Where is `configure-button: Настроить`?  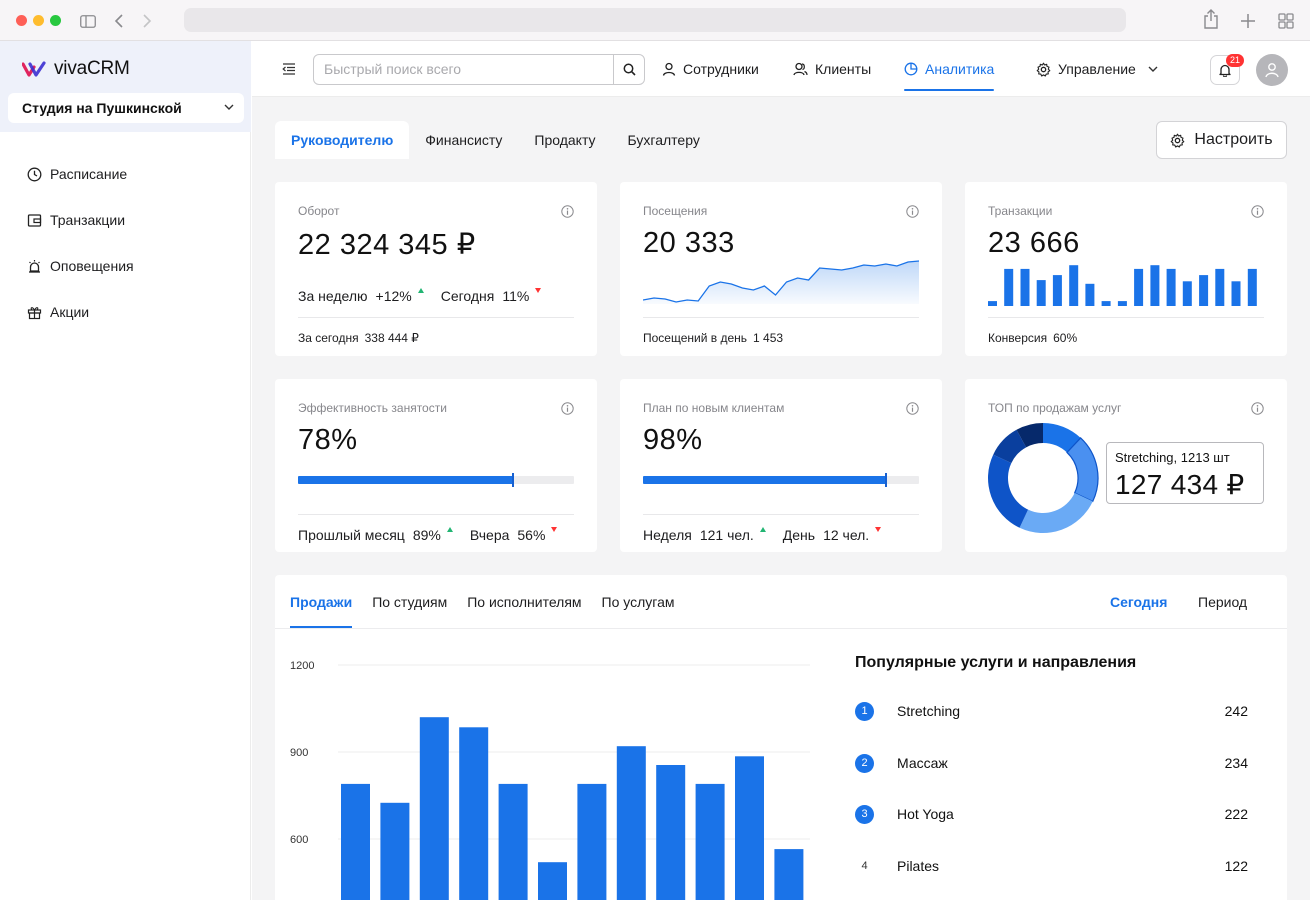
configure-button: Настроить is located at coordinates (1221, 140).